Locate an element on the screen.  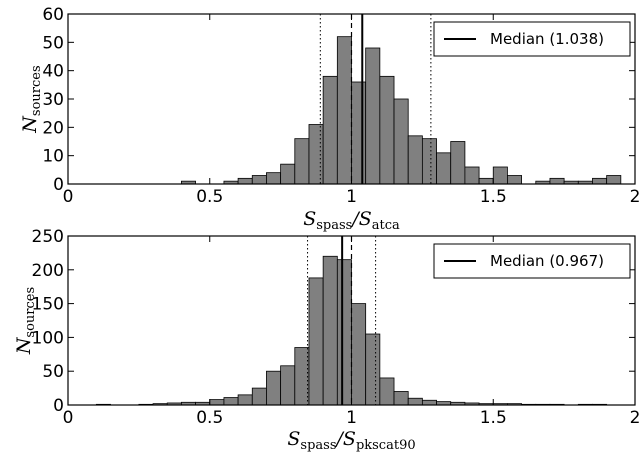
x-axis-label: Sspass/Satca is located at coordinates (351, 220).